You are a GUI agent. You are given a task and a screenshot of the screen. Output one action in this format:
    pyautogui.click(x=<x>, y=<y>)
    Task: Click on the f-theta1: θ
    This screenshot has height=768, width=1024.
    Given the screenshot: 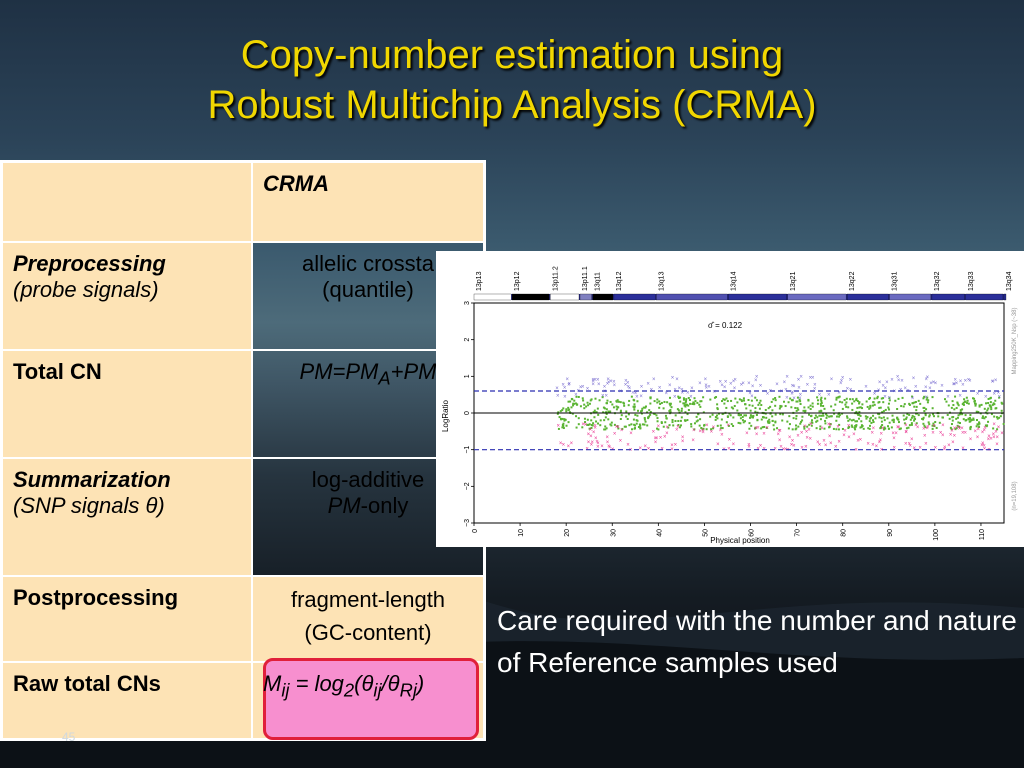 What is the action you would take?
    pyautogui.click(x=367, y=683)
    